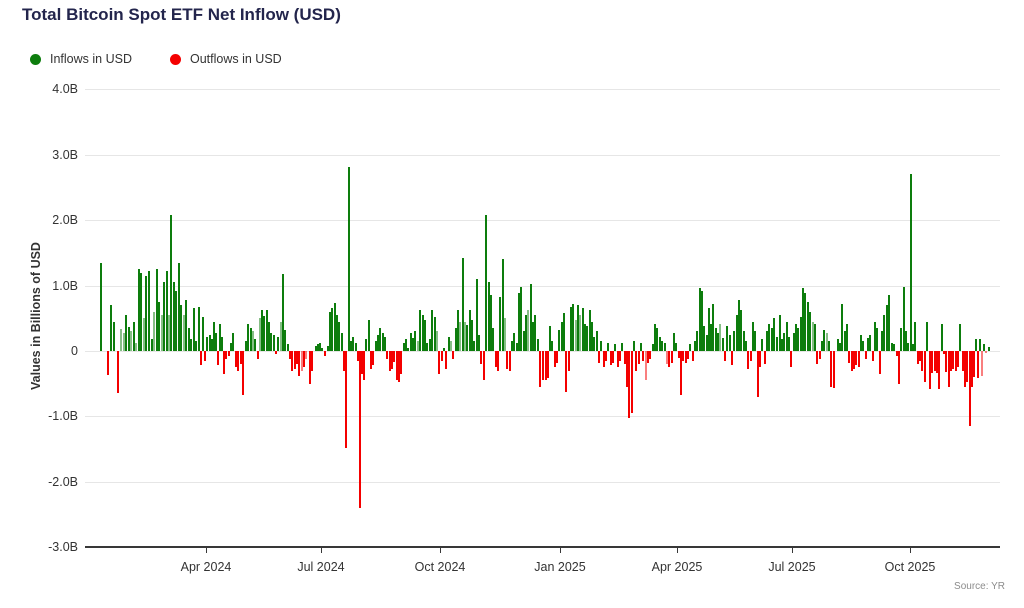 The width and height of the screenshot is (1024, 608). I want to click on inflow-dot-icon, so click(35, 59).